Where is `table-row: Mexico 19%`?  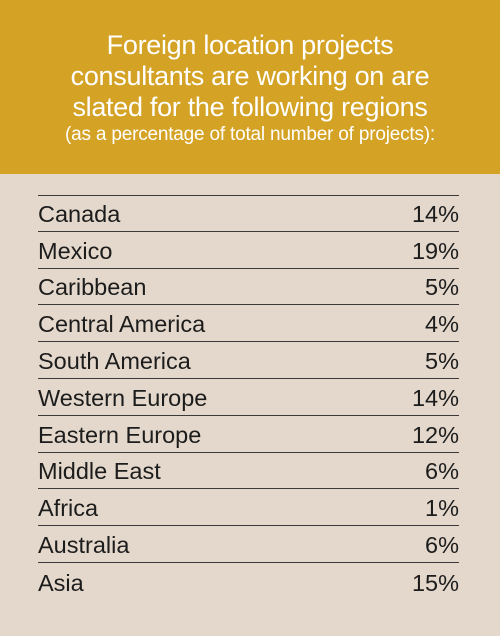
table-row: Mexico 19% is located at coordinates (248, 250).